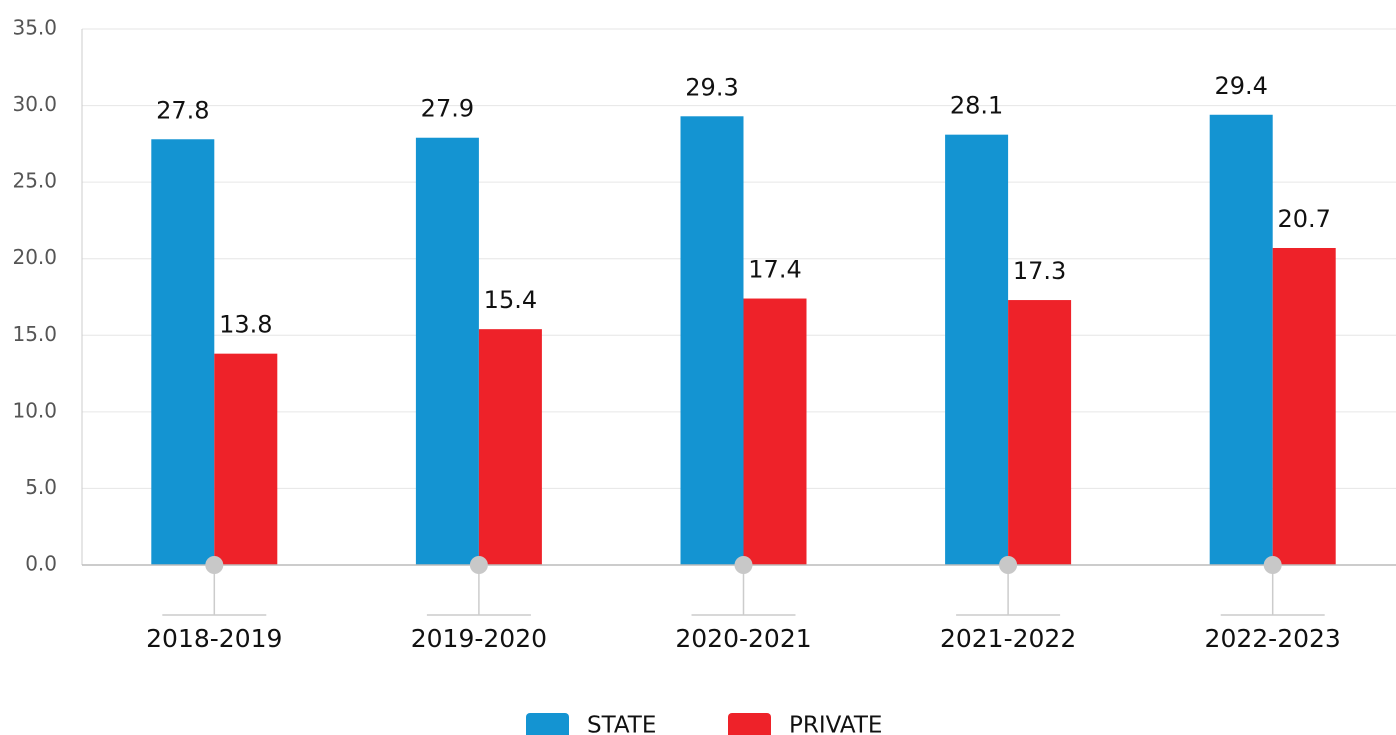  Describe the element at coordinates (41, 487) in the screenshot. I see `y-tick-label: 5.0` at that location.